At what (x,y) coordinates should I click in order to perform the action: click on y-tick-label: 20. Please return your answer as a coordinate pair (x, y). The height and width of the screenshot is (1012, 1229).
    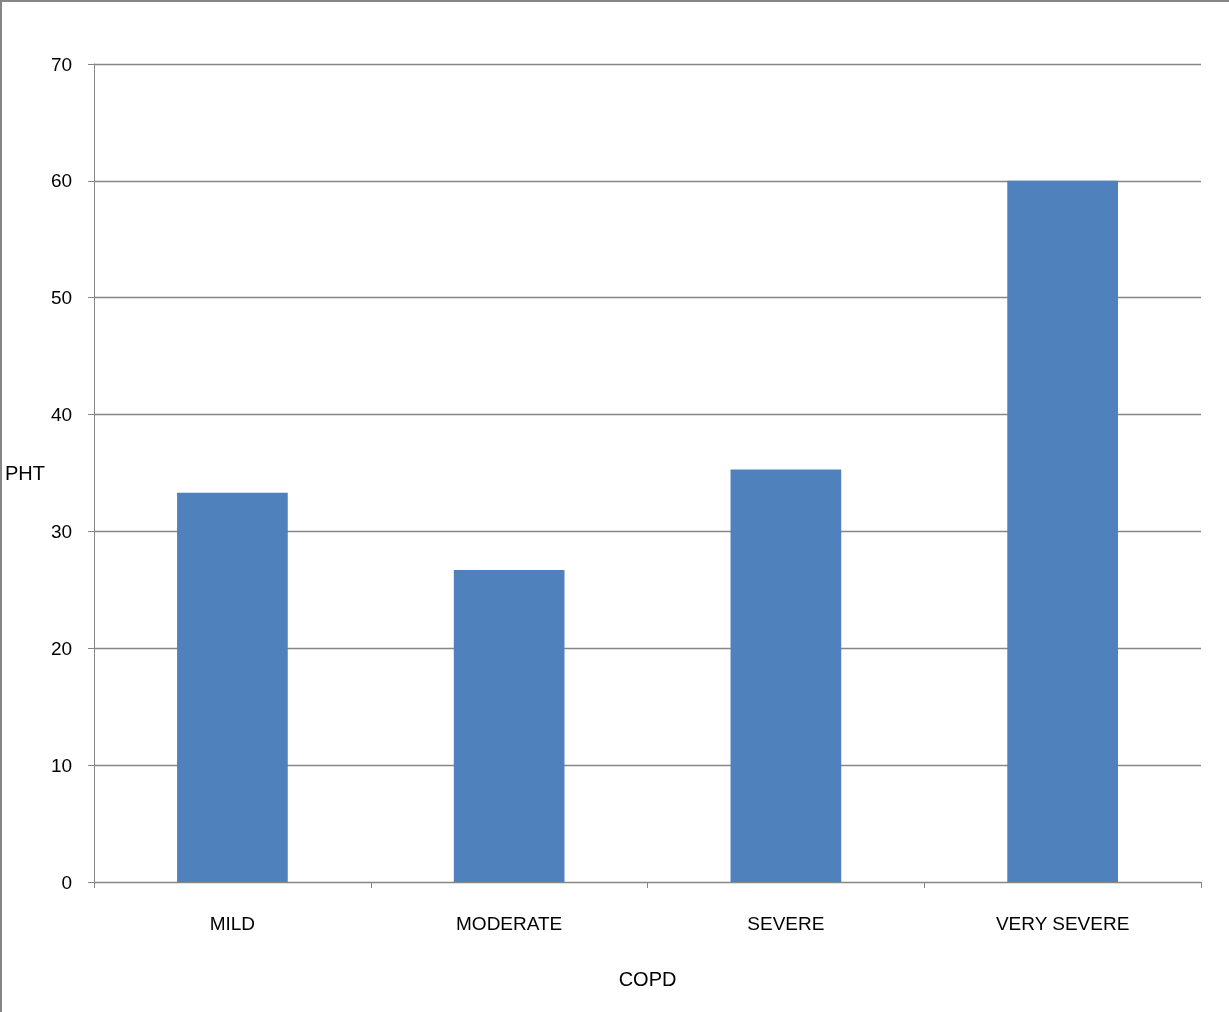
    Looking at the image, I should click on (61, 648).